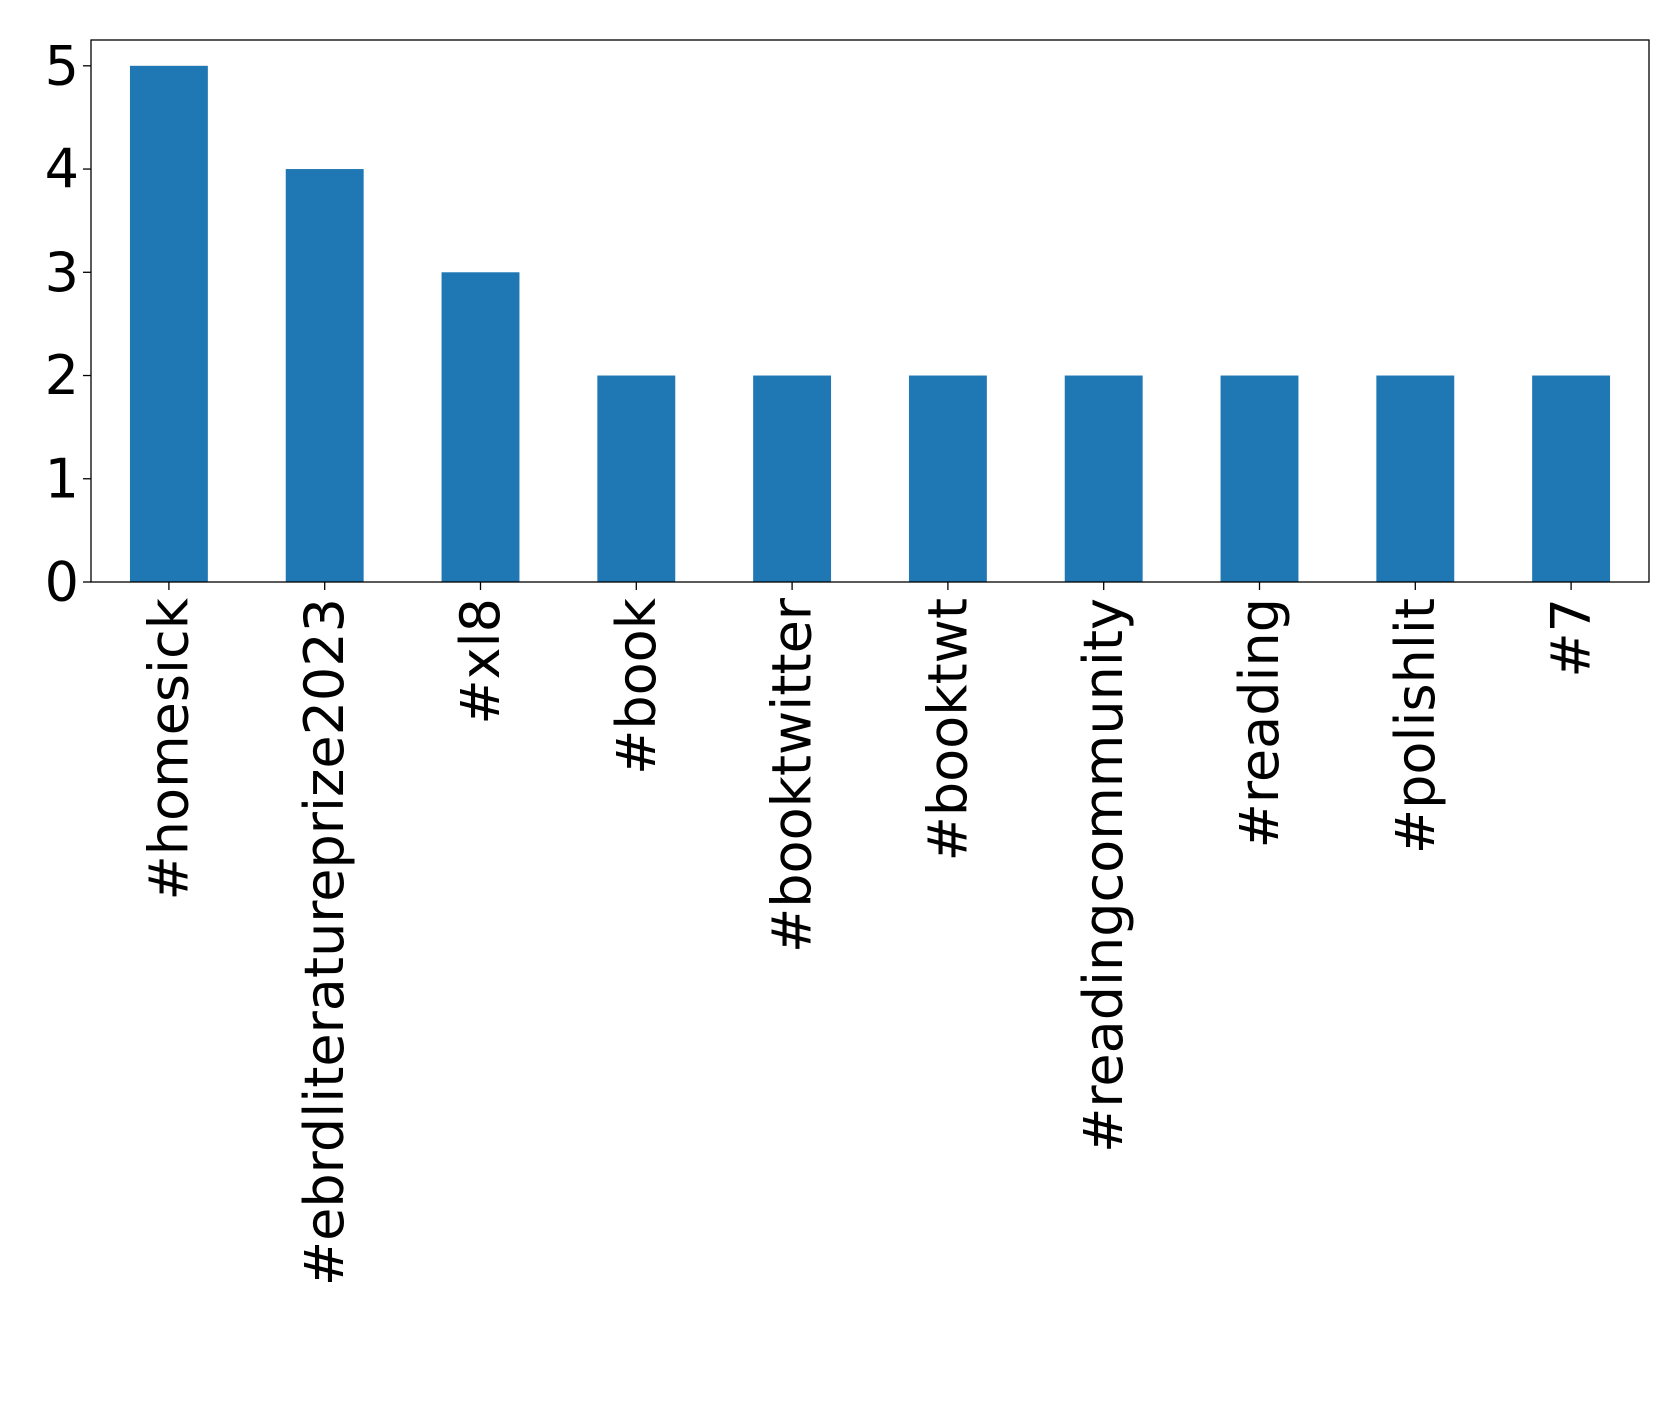 Image resolution: width=1679 pixels, height=1425 pixels. What do you see at coordinates (324, 942) in the screenshot?
I see `x-tick-label-1: #ebrdliteratureprize2023` at bounding box center [324, 942].